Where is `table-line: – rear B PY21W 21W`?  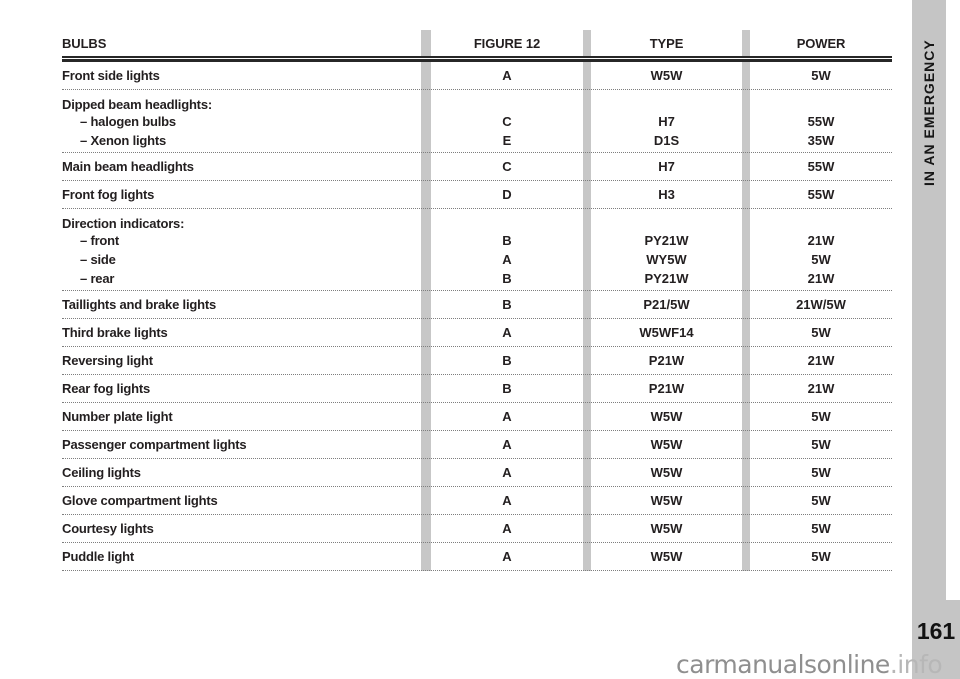
table-line: – rear B PY21W 21W is located at coordinates (477, 278).